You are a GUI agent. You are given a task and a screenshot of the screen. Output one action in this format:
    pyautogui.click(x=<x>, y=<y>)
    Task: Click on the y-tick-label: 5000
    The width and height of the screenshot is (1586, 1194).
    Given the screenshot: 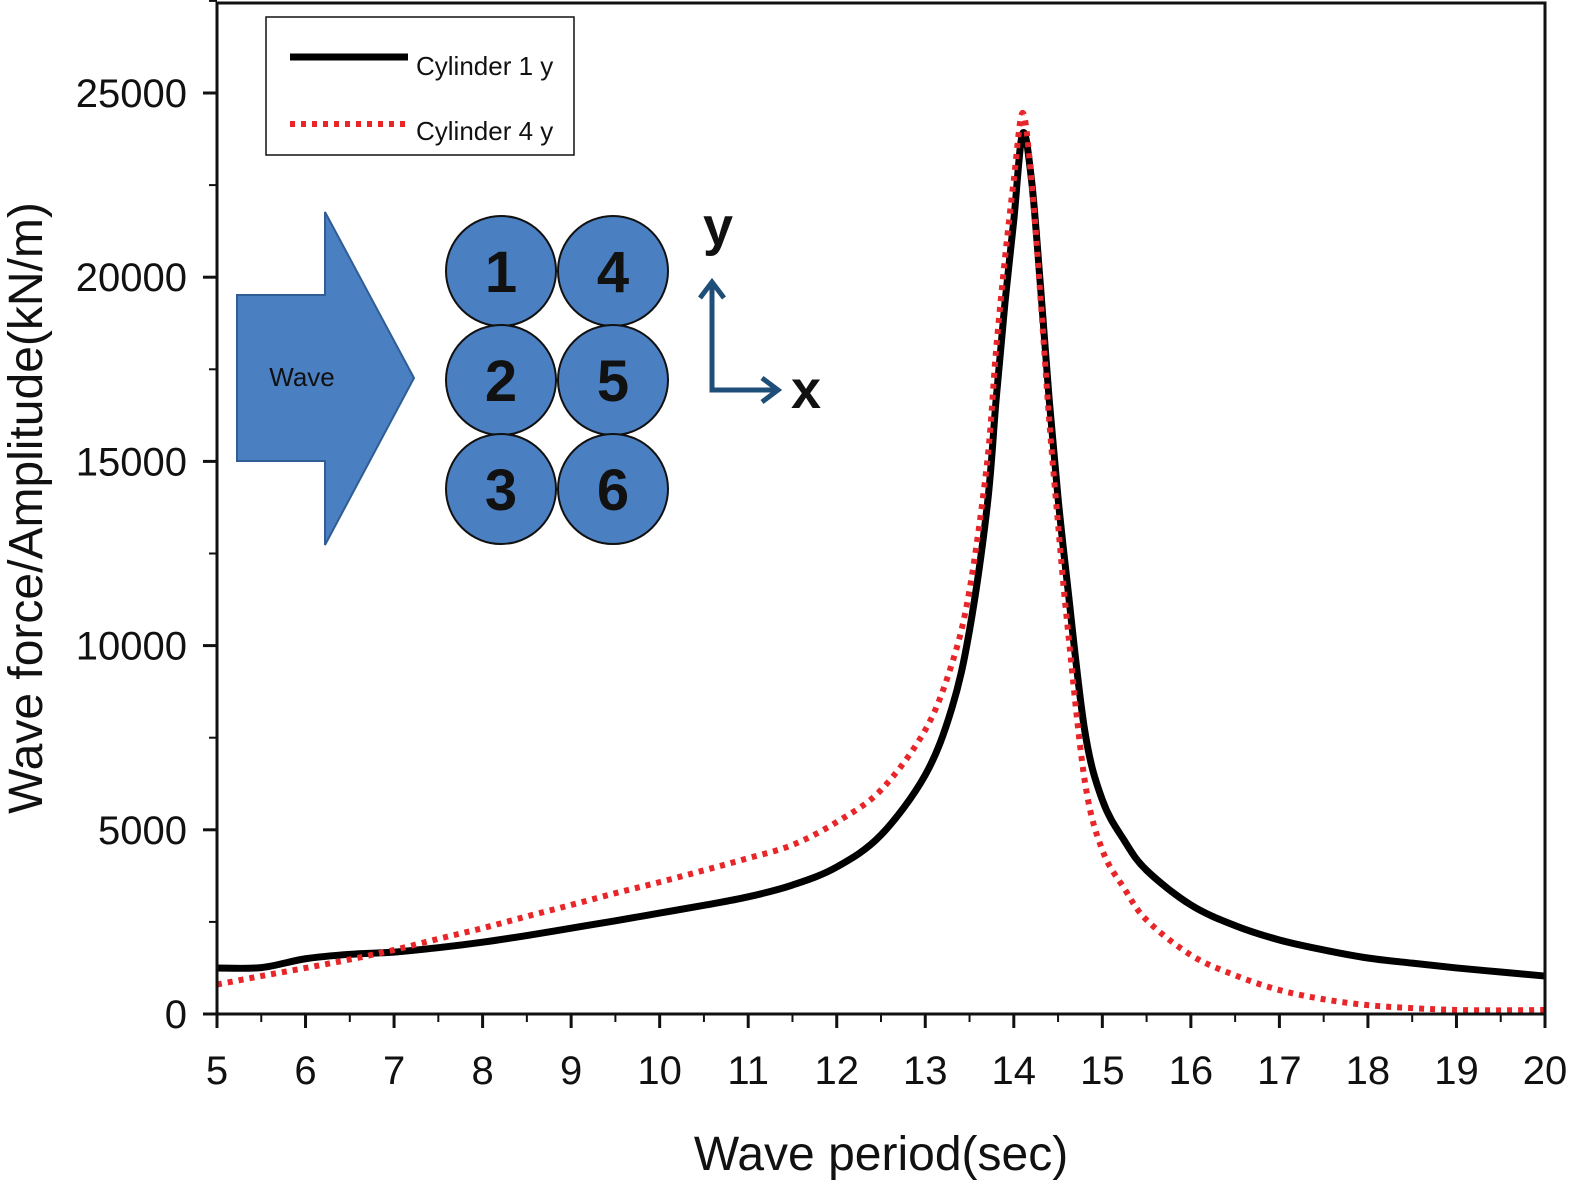 What is the action you would take?
    pyautogui.click(x=142, y=831)
    